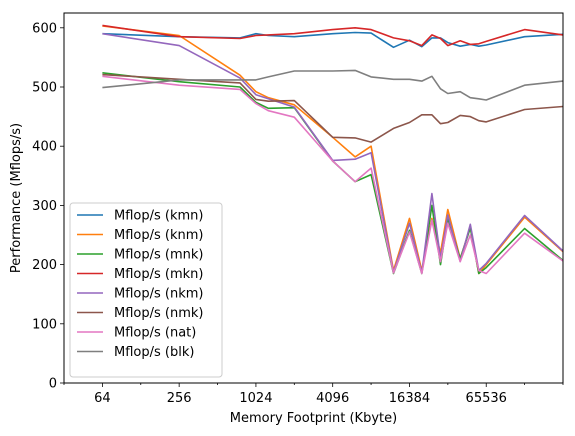 This screenshot has height=436, width=575. What do you see at coordinates (44, 324) in the screenshot?
I see `y-tick-label: 100` at bounding box center [44, 324].